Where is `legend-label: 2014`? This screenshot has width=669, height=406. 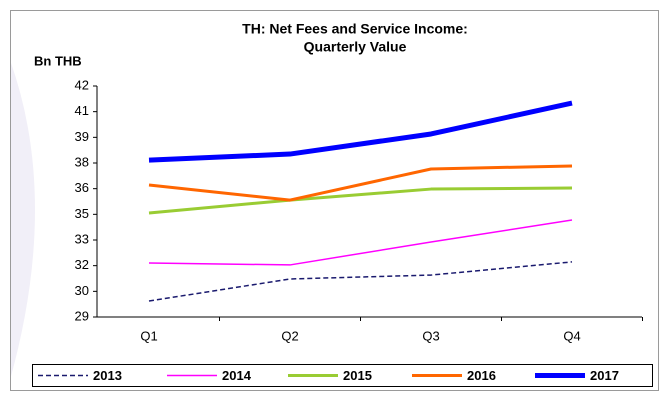
legend-label: 2014 is located at coordinates (237, 375).